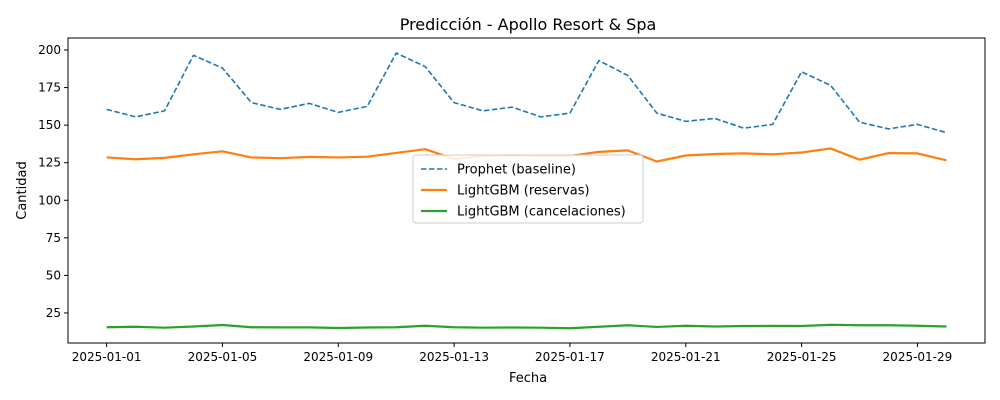 This screenshot has height=400, width=1000. I want to click on x-tick-label: 2025-01-05, so click(223, 357).